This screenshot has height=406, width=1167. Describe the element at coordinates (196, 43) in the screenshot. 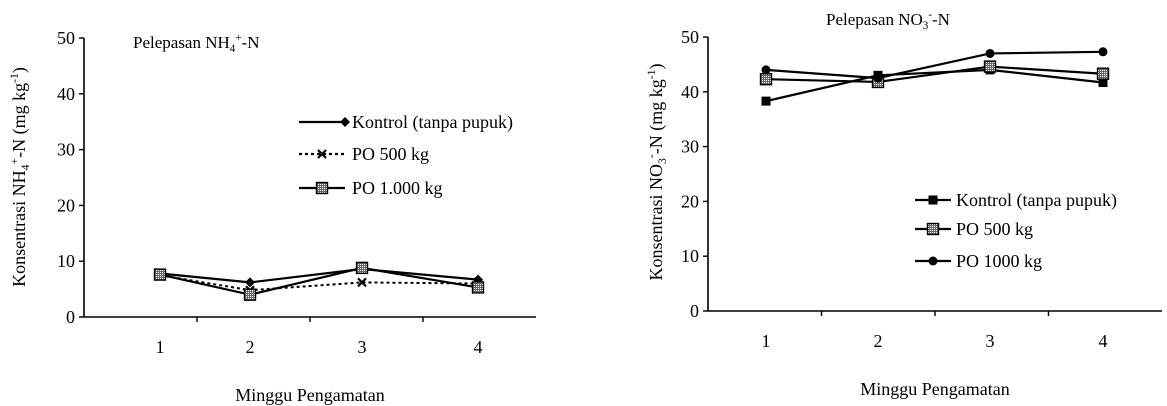

I see `chart-title: Pelepasan NH4+-N` at that location.